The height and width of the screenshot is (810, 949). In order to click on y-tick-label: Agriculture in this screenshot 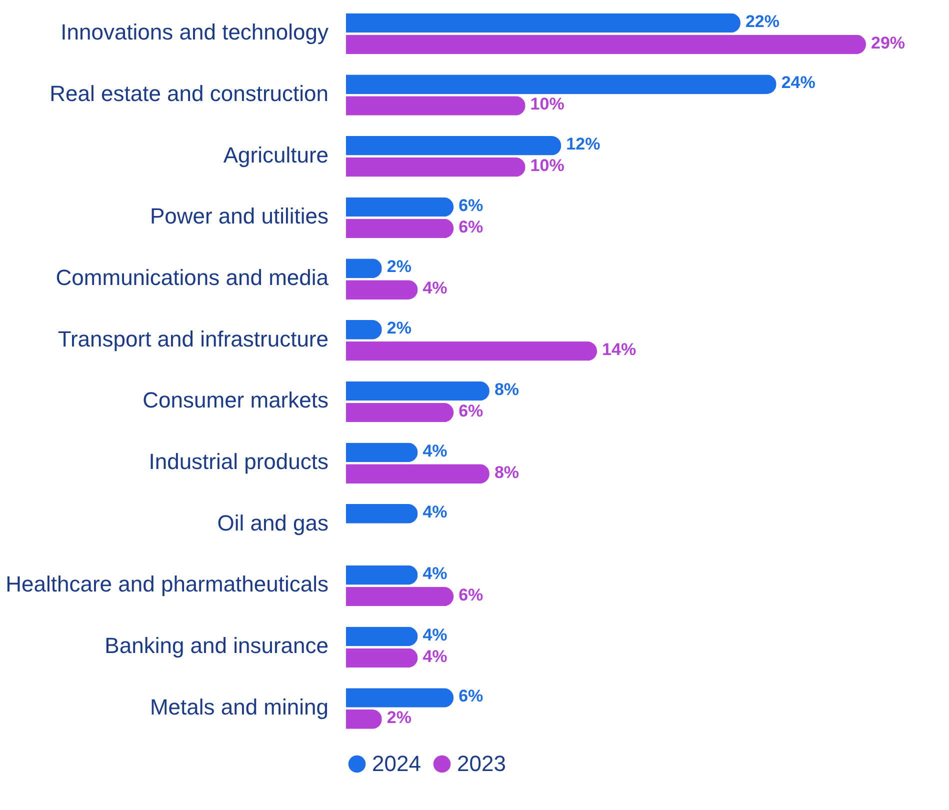, I will do `click(275, 155)`.